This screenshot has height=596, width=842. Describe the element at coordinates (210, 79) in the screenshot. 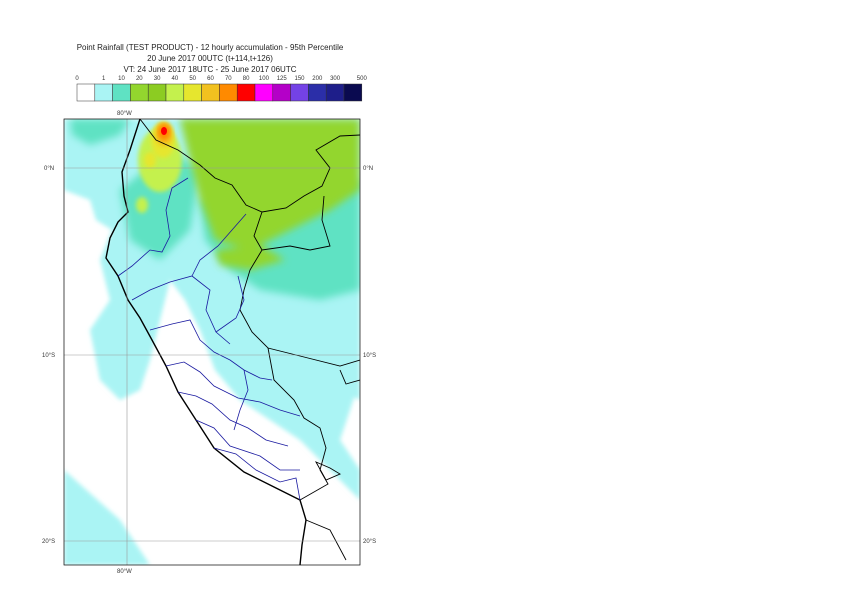

I see `legend-threshold-label: 60` at that location.